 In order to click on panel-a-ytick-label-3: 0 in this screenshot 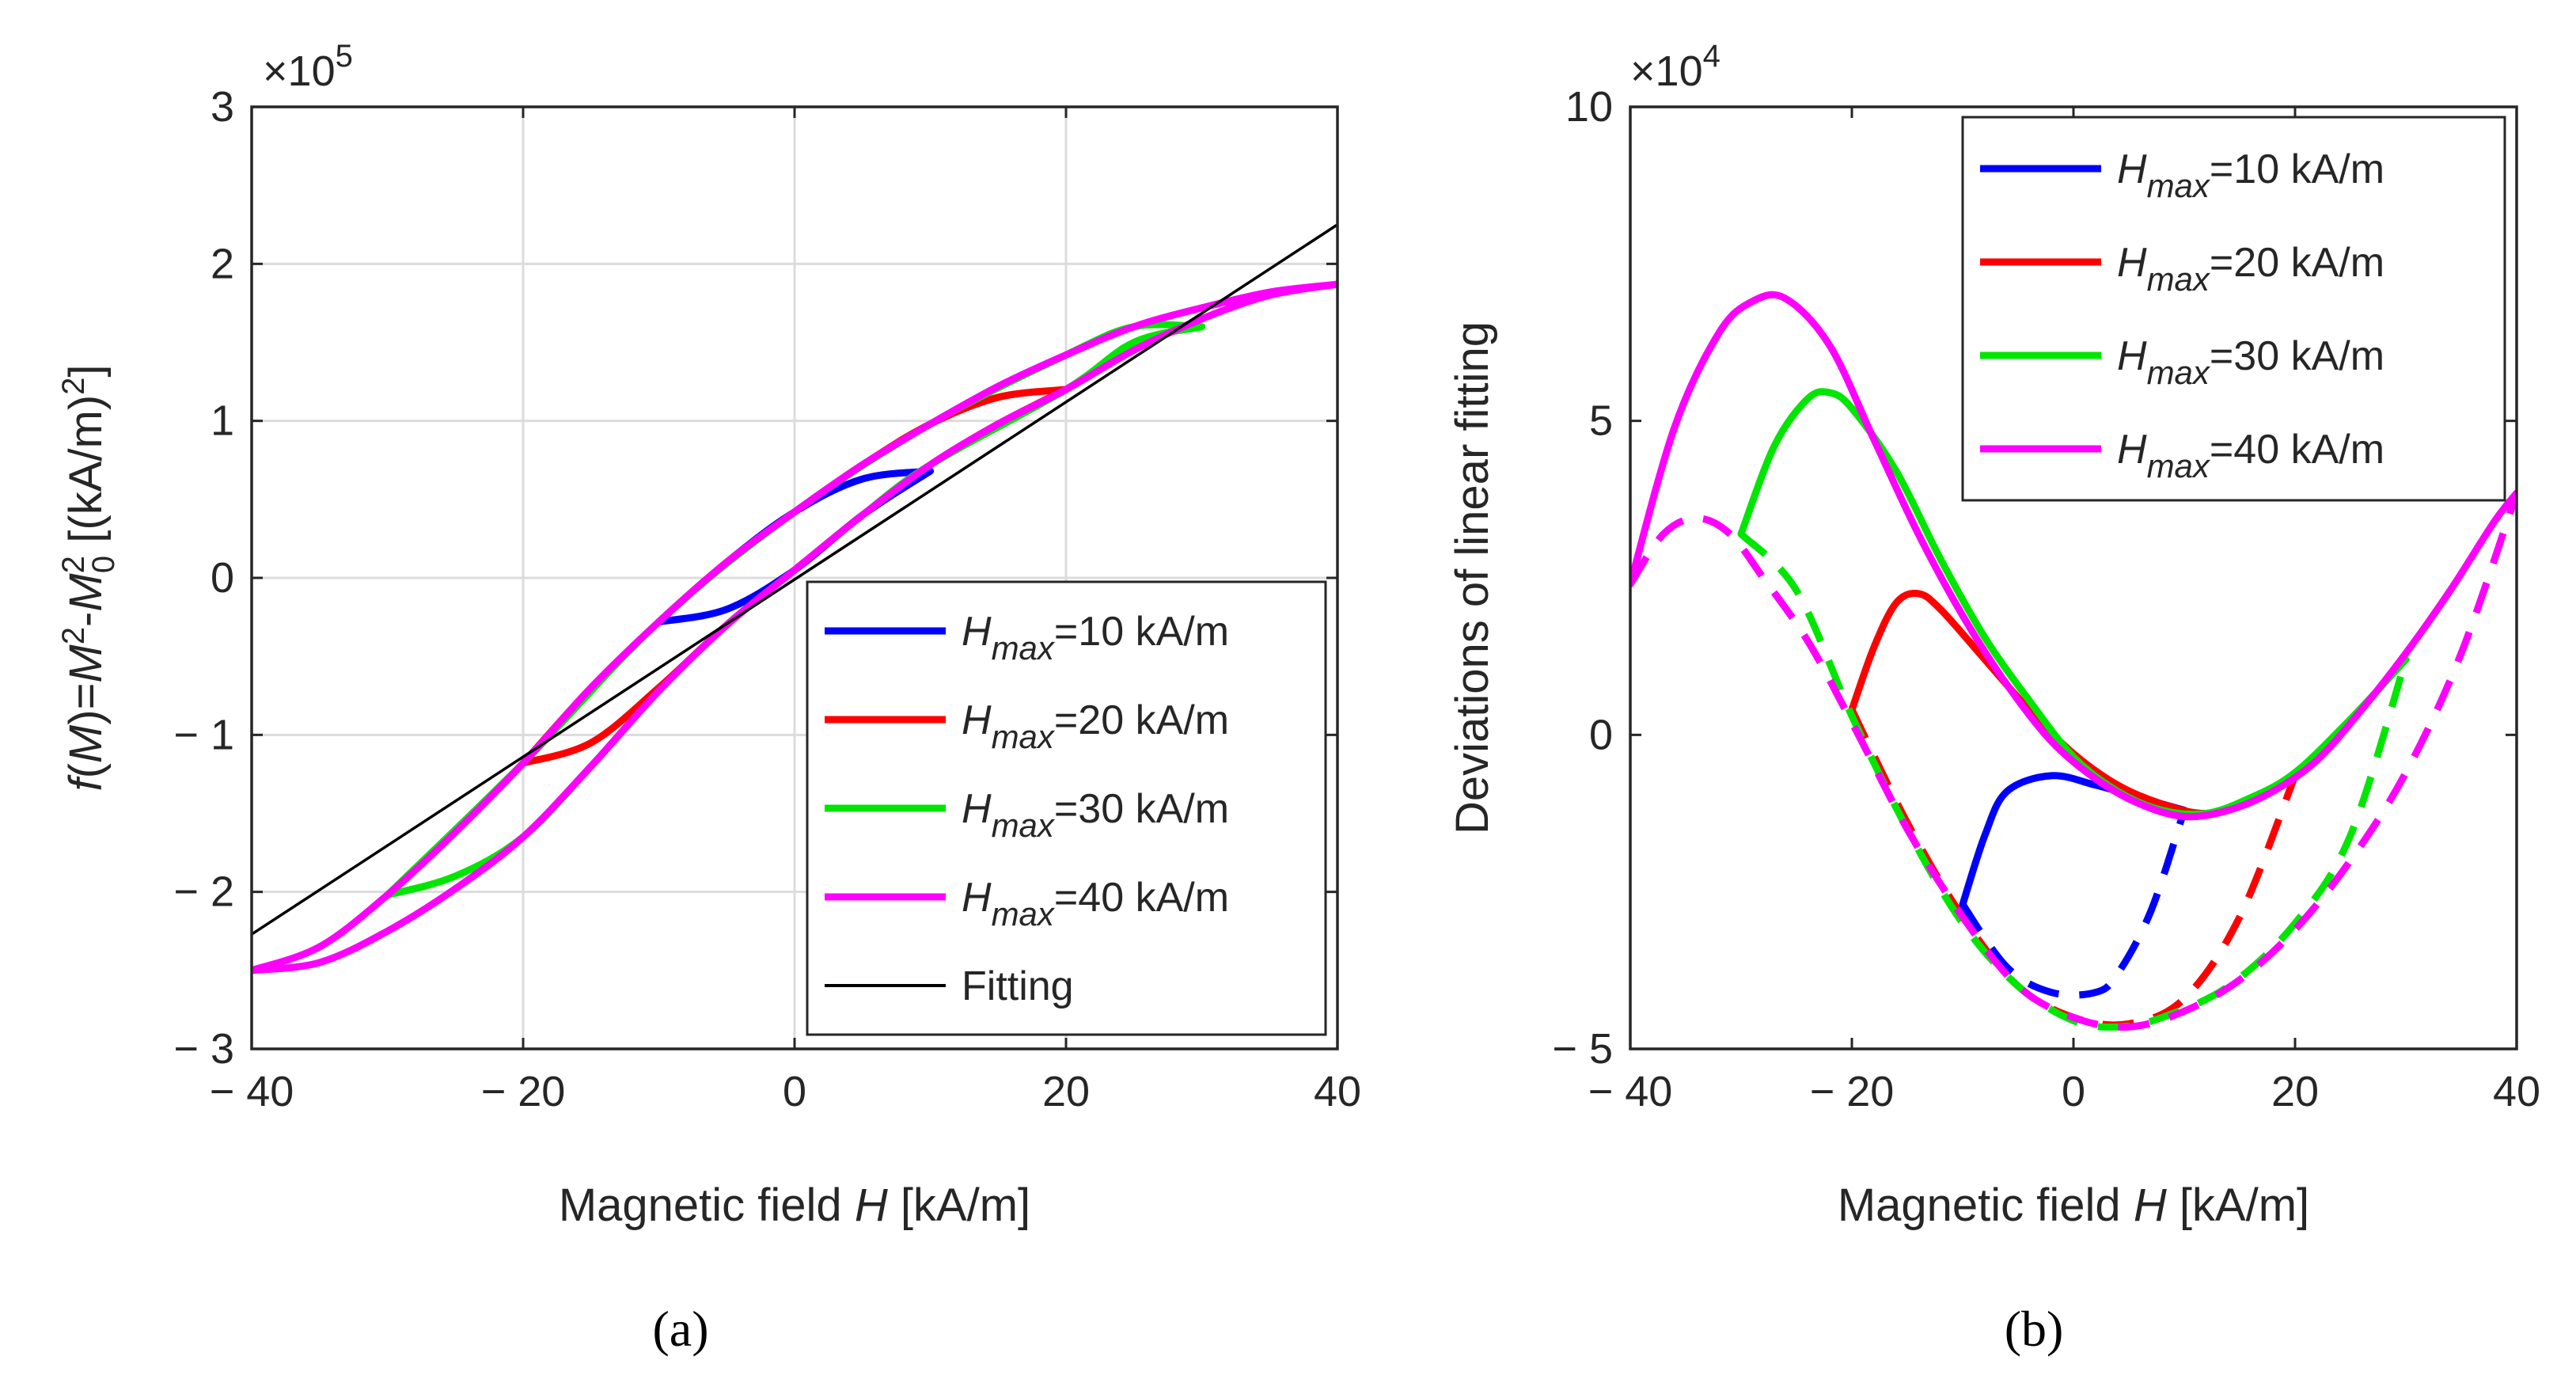, I will do `click(222, 578)`.